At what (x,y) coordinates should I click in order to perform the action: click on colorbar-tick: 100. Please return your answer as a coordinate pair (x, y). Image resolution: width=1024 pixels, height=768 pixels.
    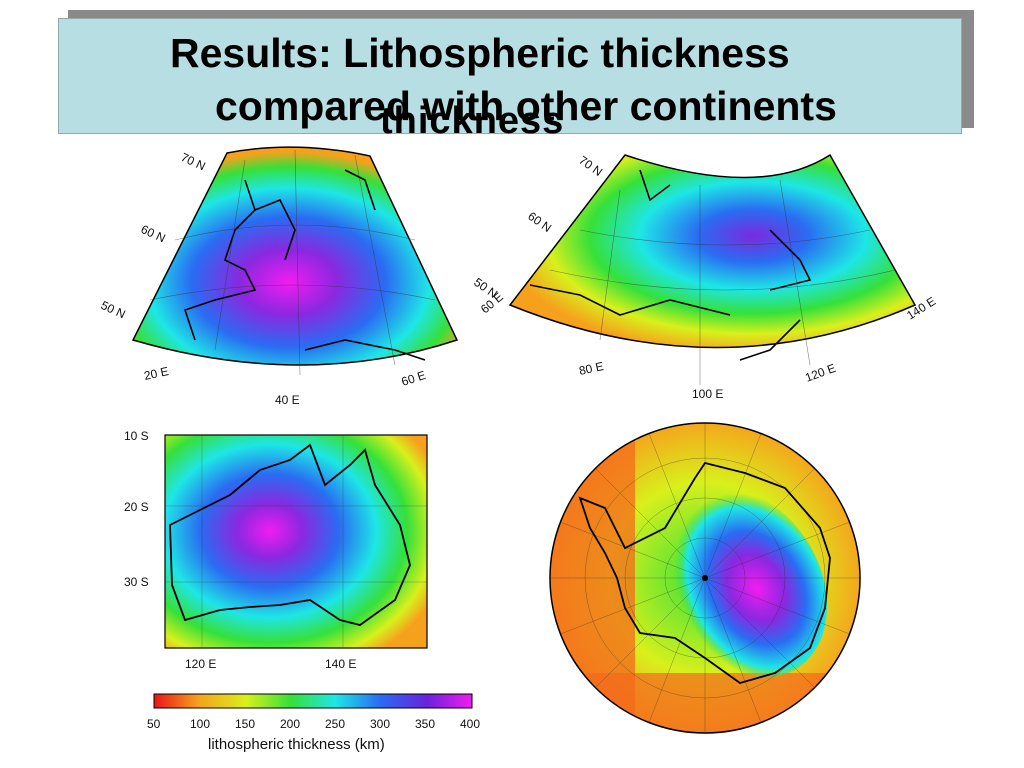
    Looking at the image, I should click on (200, 724).